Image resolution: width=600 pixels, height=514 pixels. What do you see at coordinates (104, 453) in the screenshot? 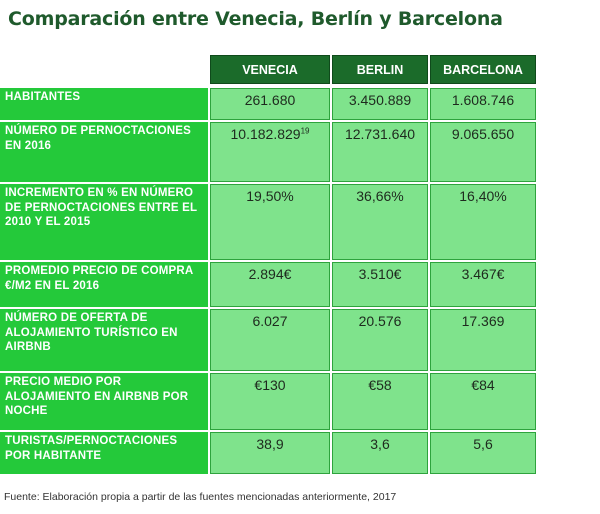
I see `row-label-turistas: TURISTAS/PERNOCTACIONES POR HABITANTE` at bounding box center [104, 453].